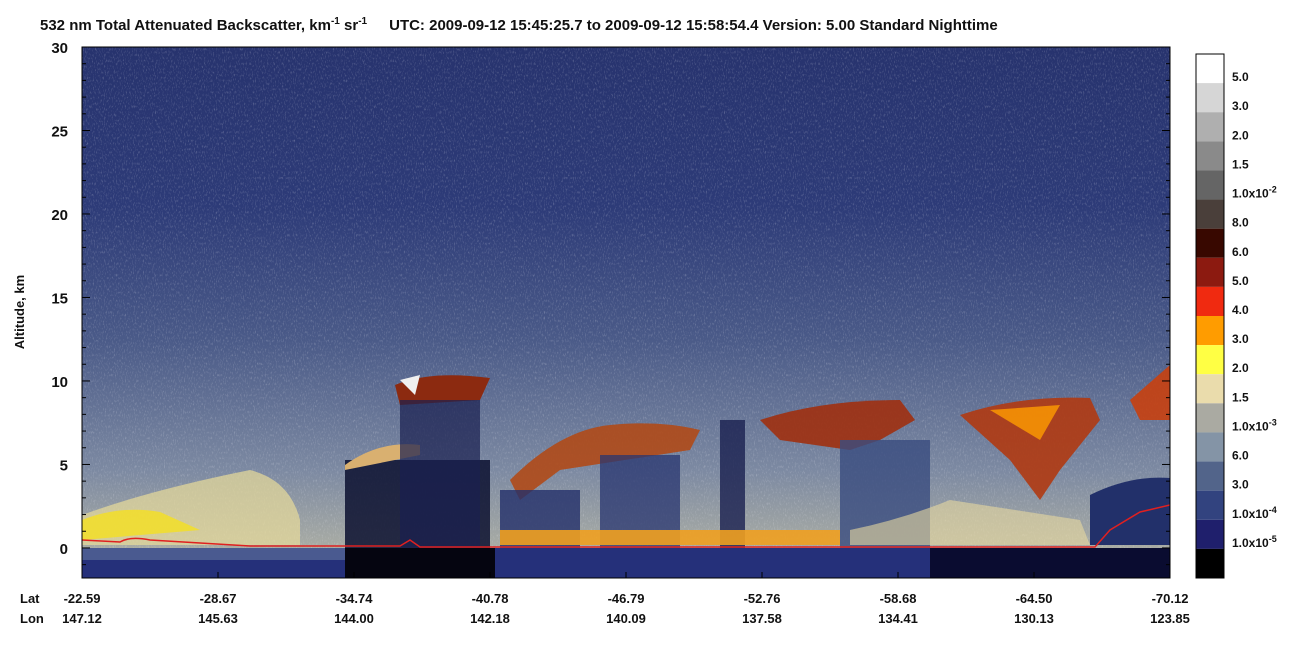  I want to click on colorbar-label-base: 8.0, so click(1240, 223).